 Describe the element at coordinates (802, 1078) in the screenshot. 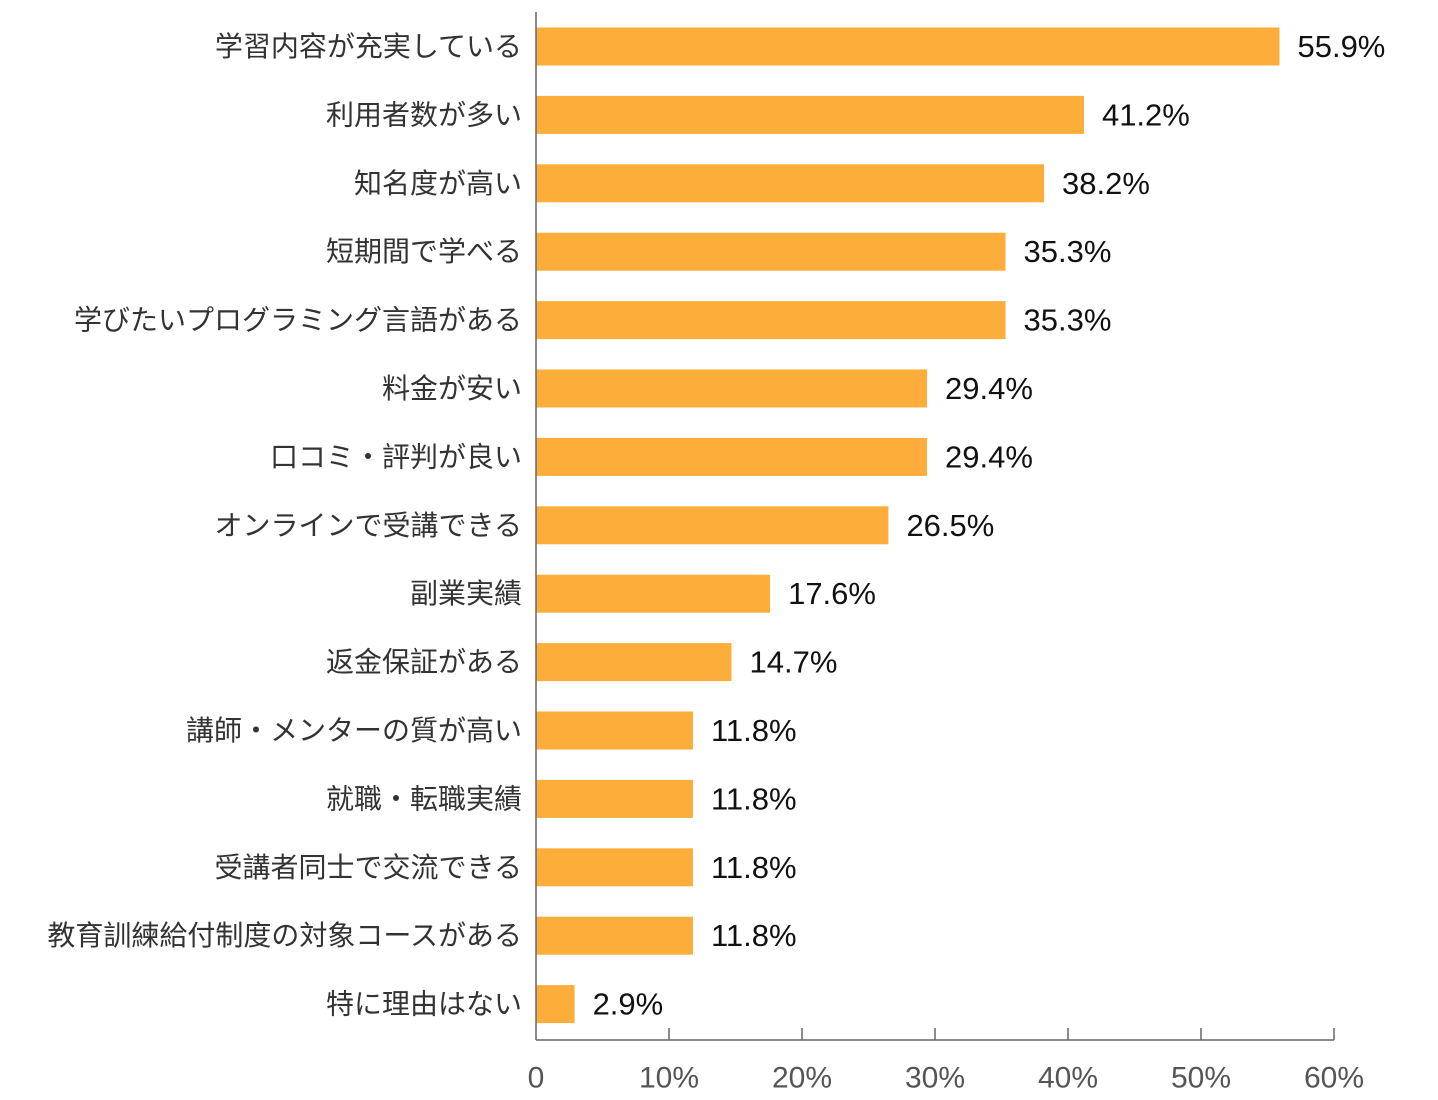

I see `x-tick-label: 20%` at that location.